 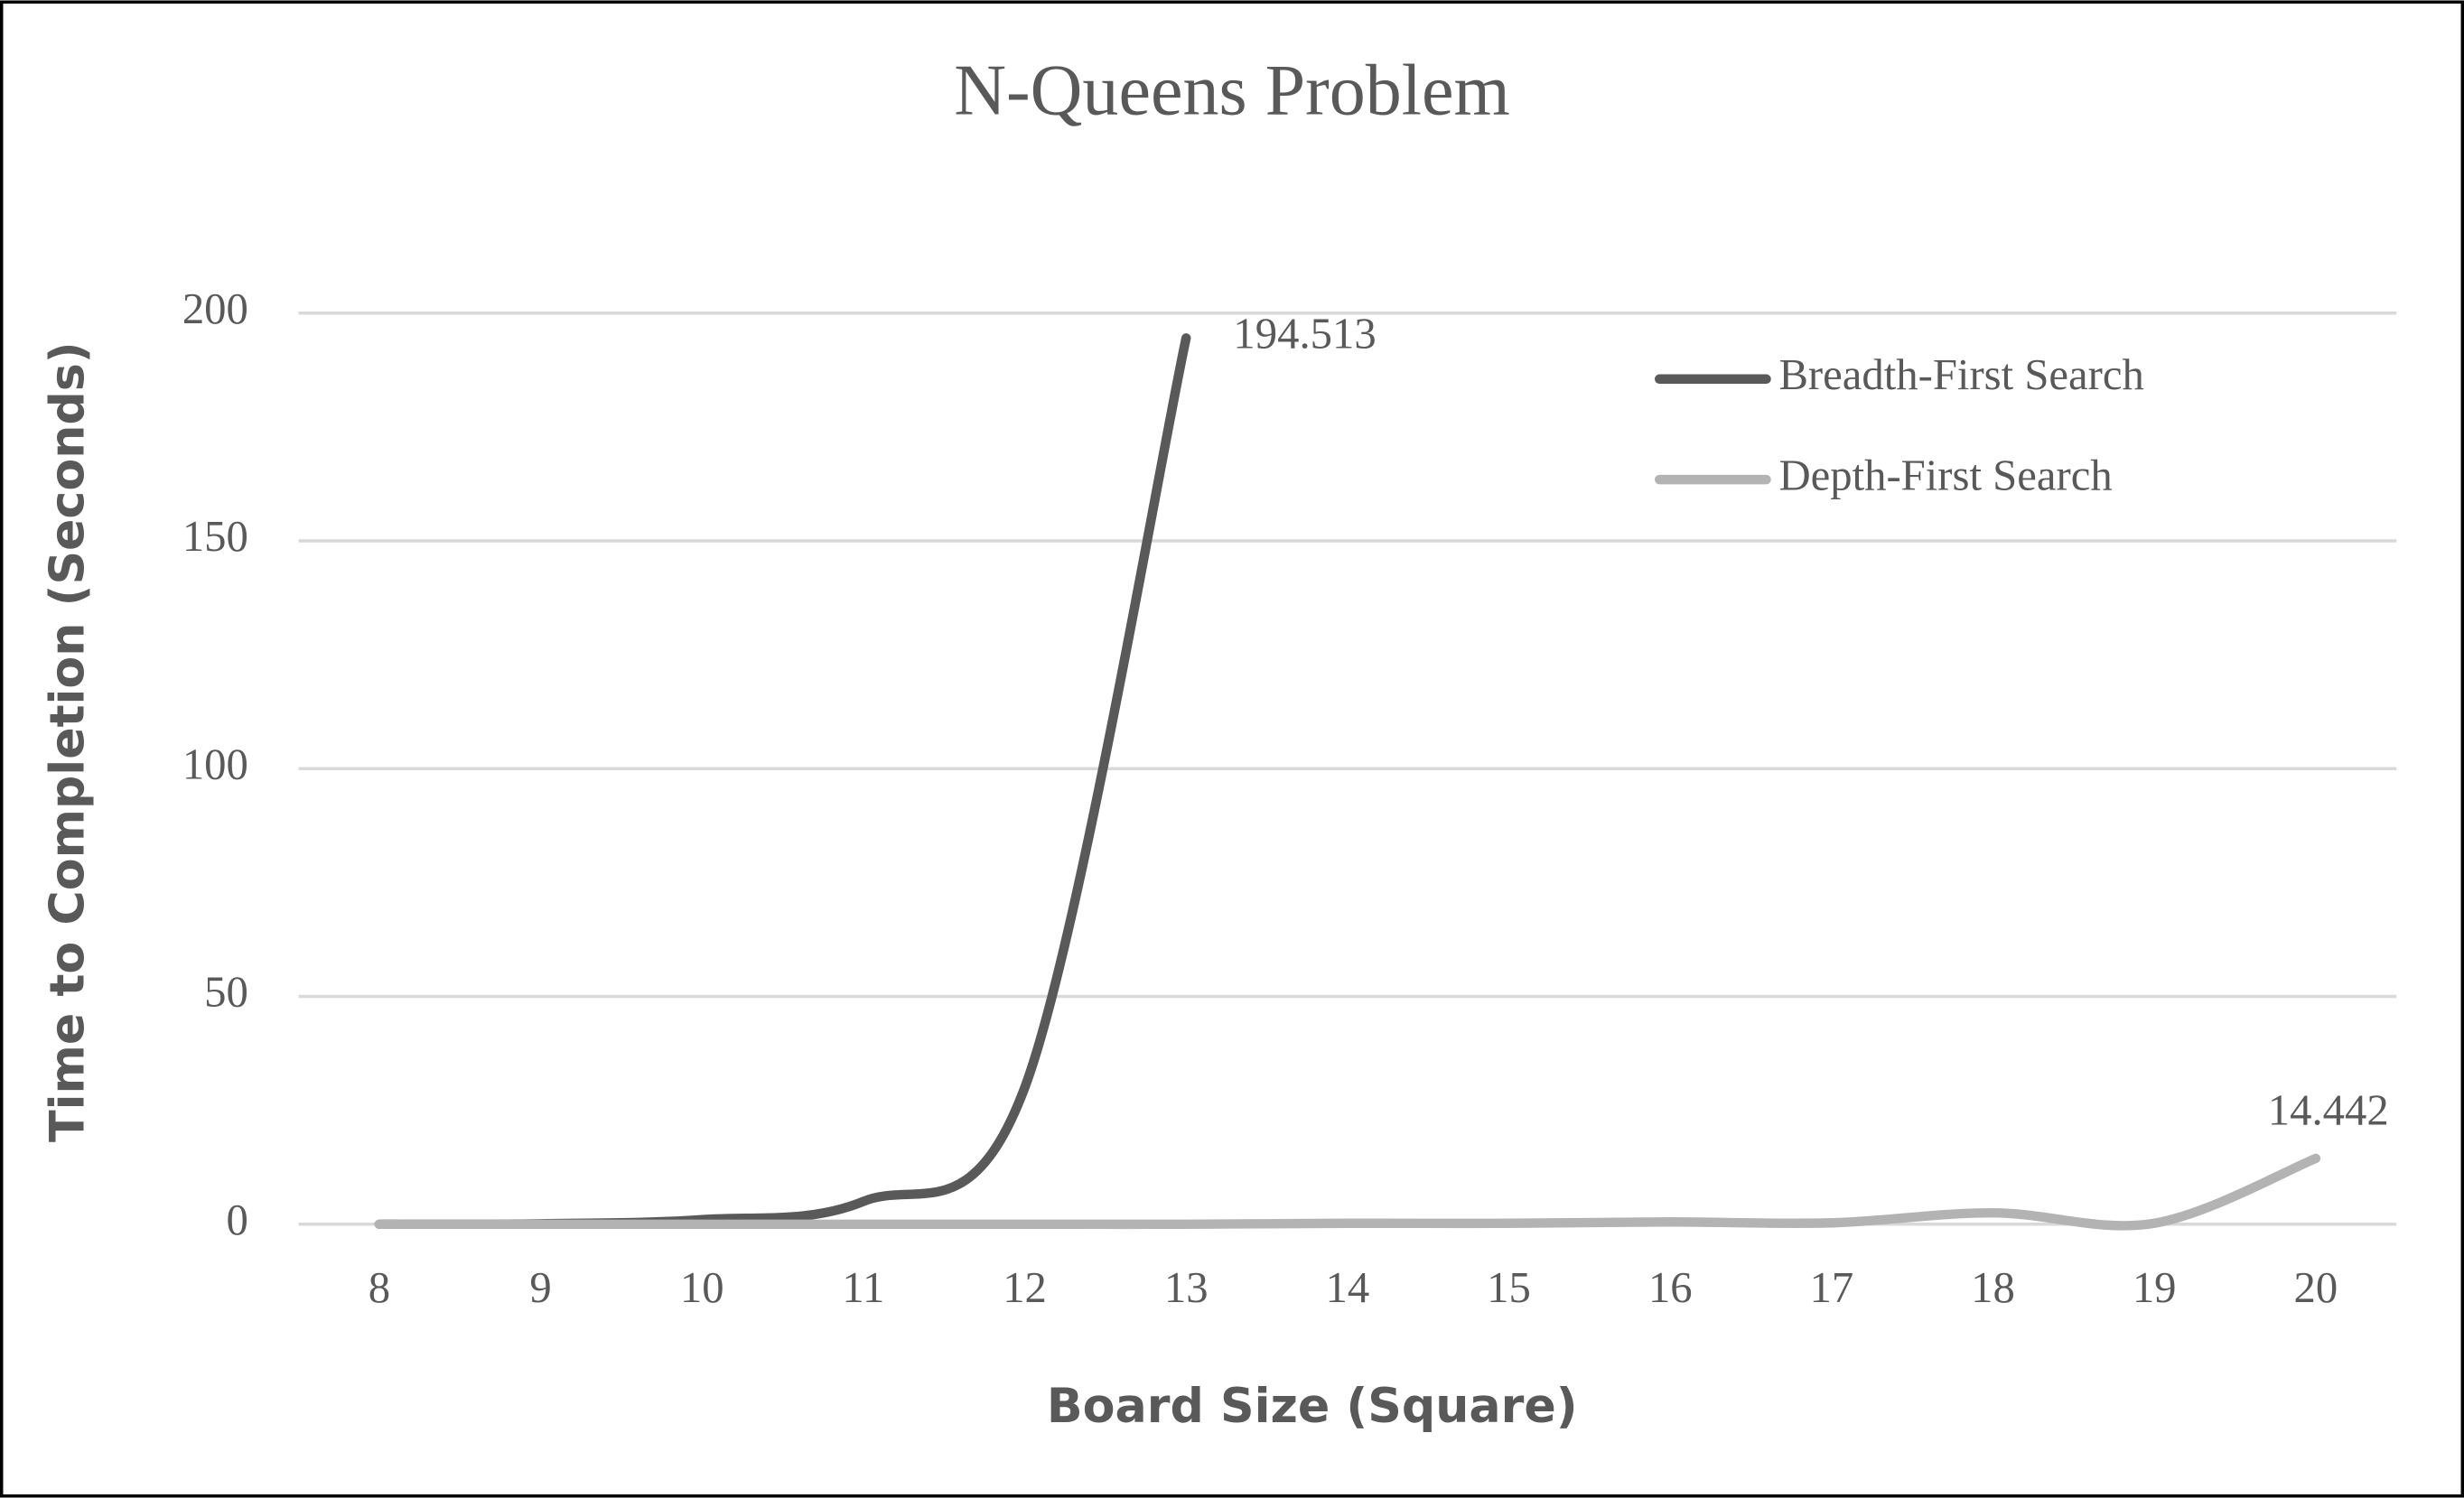 I want to click on x-tick-label: 20, so click(x=2316, y=1287).